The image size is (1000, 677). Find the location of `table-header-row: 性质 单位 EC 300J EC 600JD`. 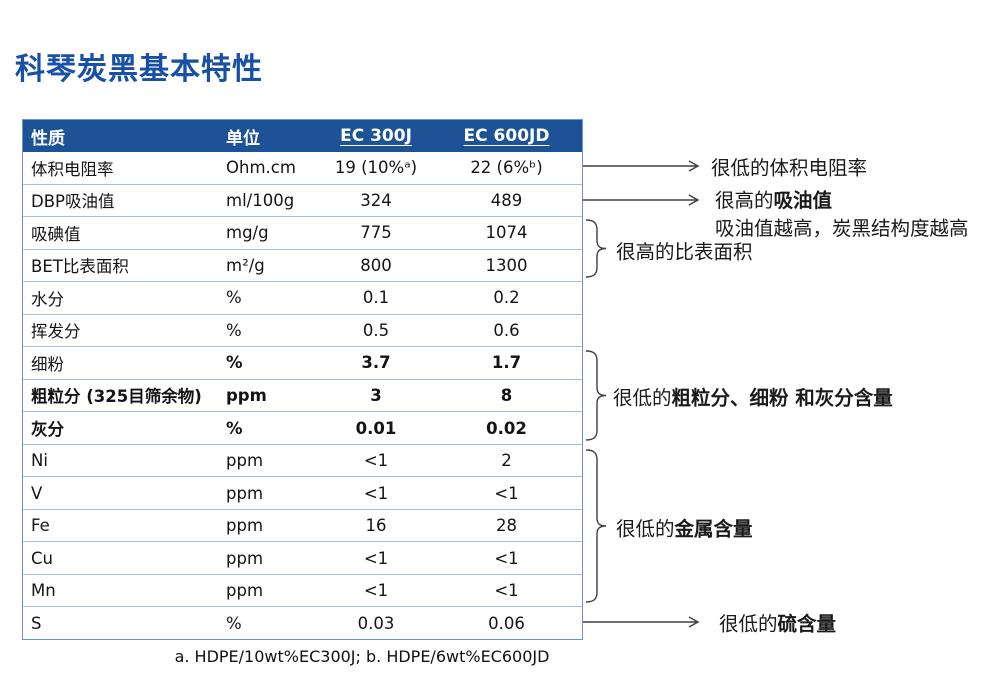

table-header-row: 性质 单位 EC 300J EC 600JD is located at coordinates (302, 136).